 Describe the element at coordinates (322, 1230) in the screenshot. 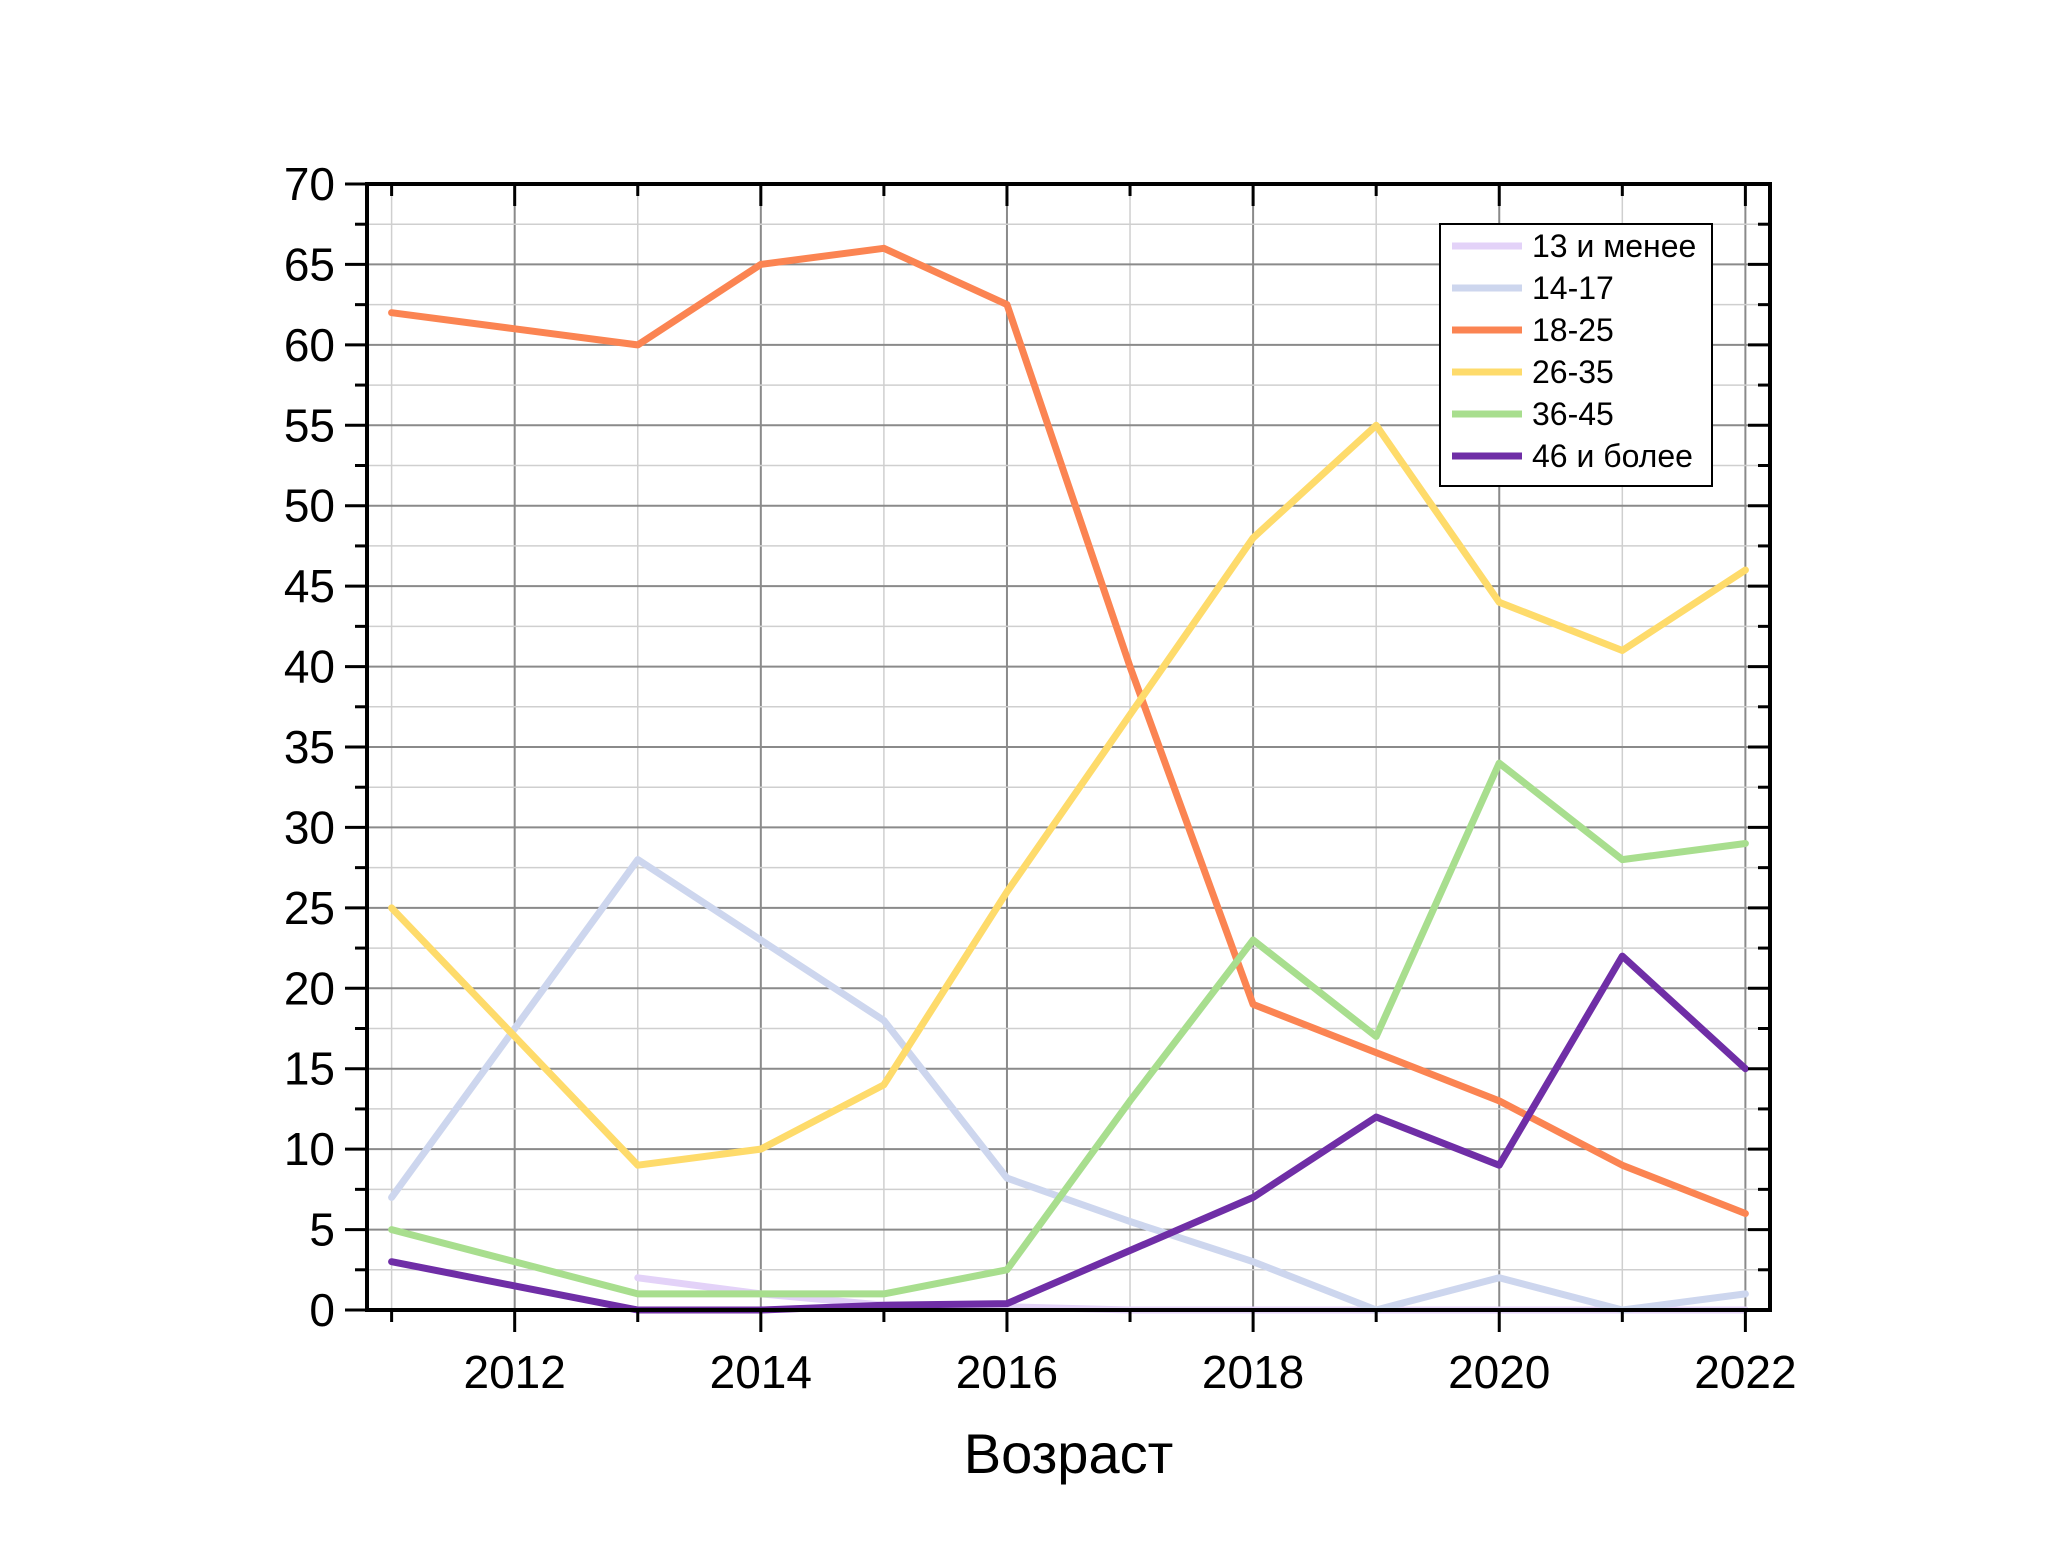

I see `y-tick-label: 5` at that location.